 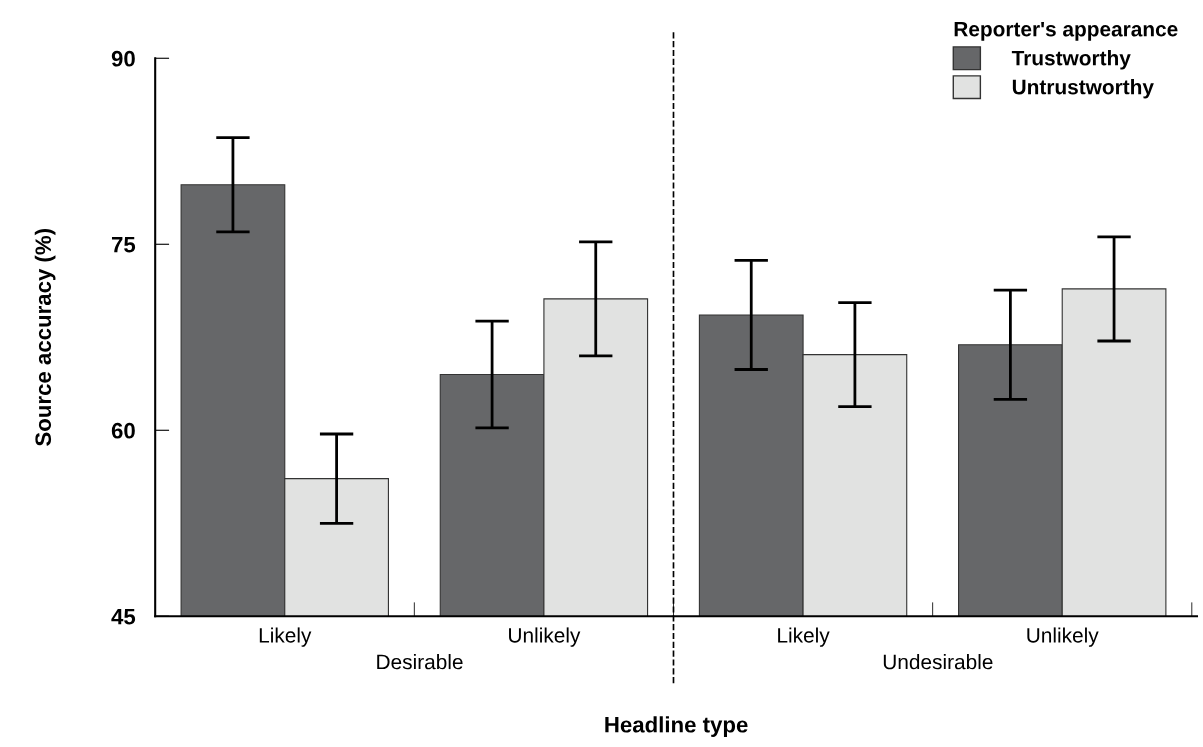 I want to click on y-tick-label: 90, so click(x=123, y=58).